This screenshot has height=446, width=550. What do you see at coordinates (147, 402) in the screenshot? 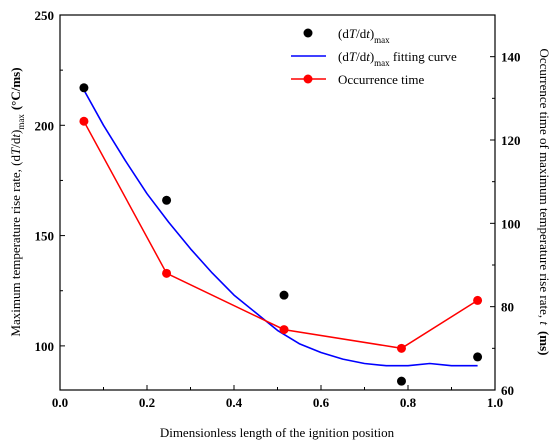
I see `x-tick-label: 0.2` at bounding box center [147, 402].